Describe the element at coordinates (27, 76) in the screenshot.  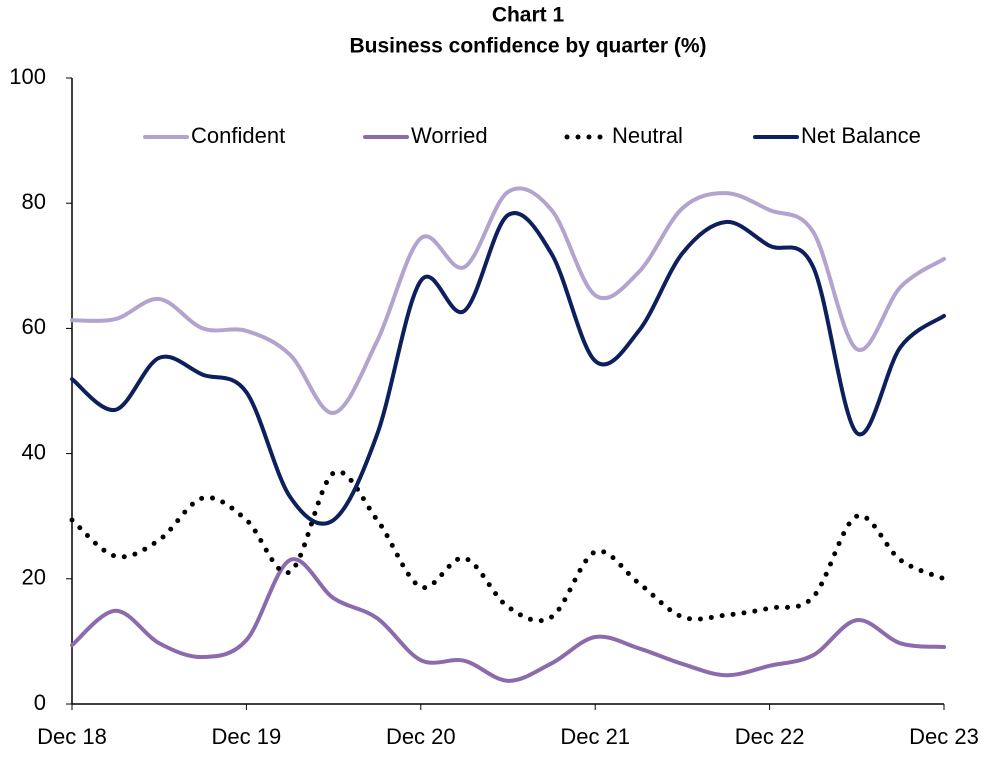
I see `y-tick-label: 100` at that location.